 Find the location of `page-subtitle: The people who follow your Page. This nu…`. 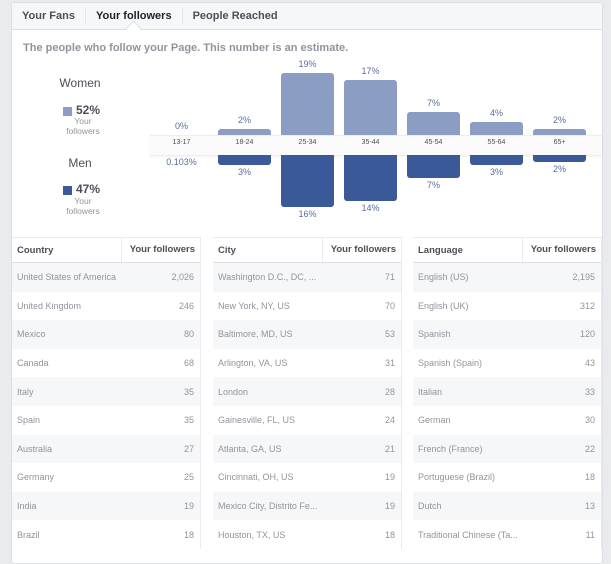

page-subtitle: The people who follow your Page. This nu… is located at coordinates (186, 48).